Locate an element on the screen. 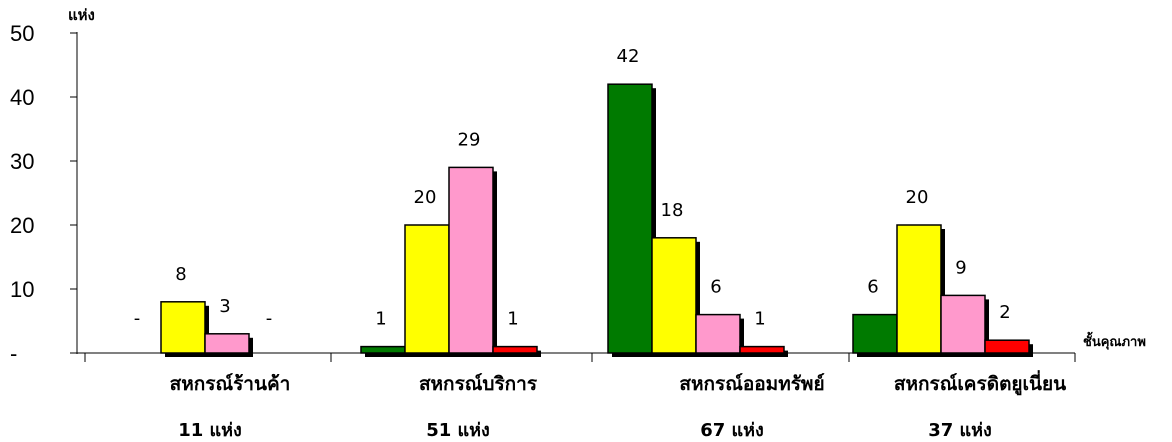  y-tick-label: 20 is located at coordinates (22, 225).